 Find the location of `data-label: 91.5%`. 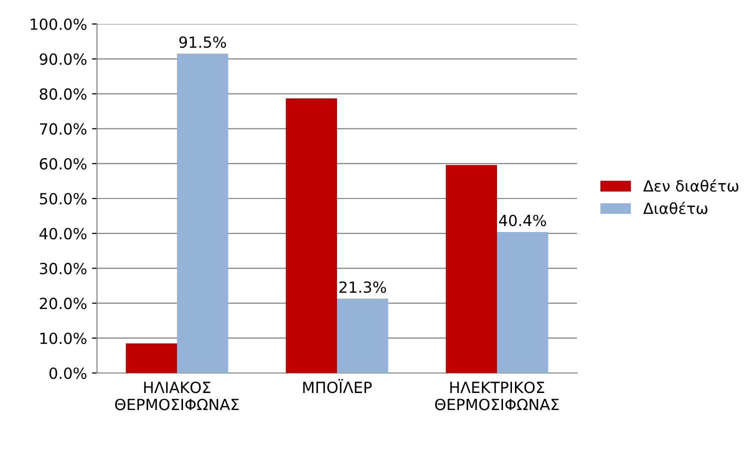

data-label: 91.5% is located at coordinates (202, 42).